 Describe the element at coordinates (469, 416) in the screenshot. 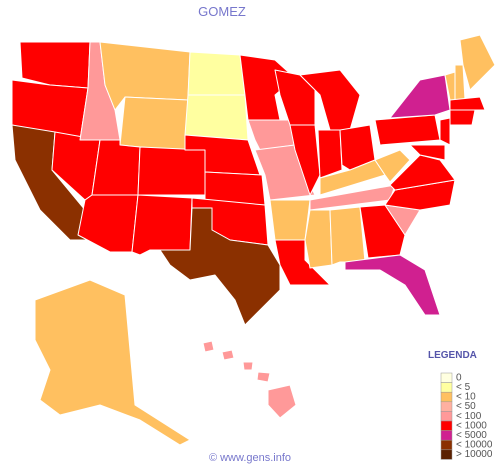

I see `legend-label: < 100` at that location.